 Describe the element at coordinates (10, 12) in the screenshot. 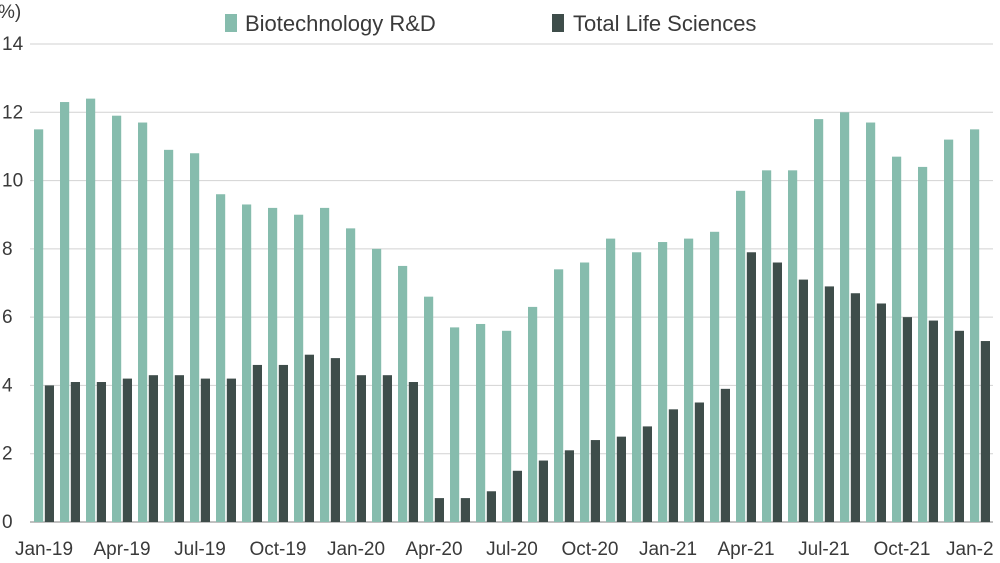

I see `y-axis-label: %)` at that location.